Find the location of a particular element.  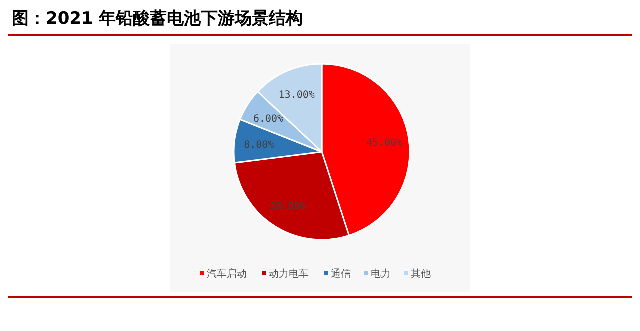

data-label: 45.00% is located at coordinates (384, 144).